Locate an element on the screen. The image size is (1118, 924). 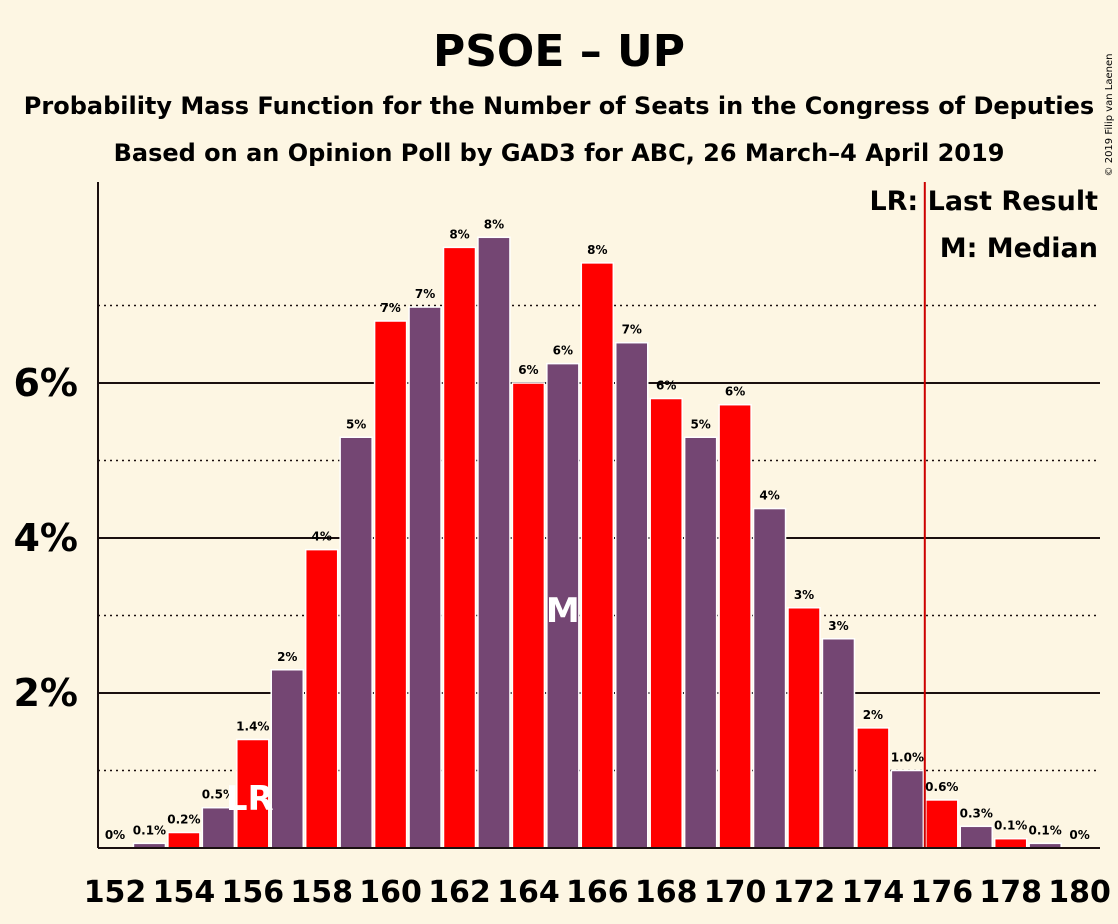
x-tick-label: 166 is located at coordinates (597, 892).